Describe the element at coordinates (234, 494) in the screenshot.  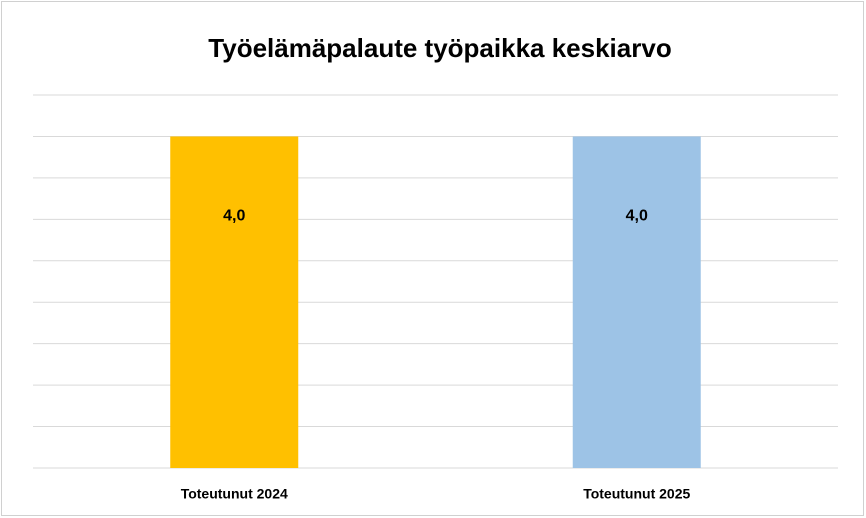
I see `x-tick-label: Toteutunut 2024` at that location.